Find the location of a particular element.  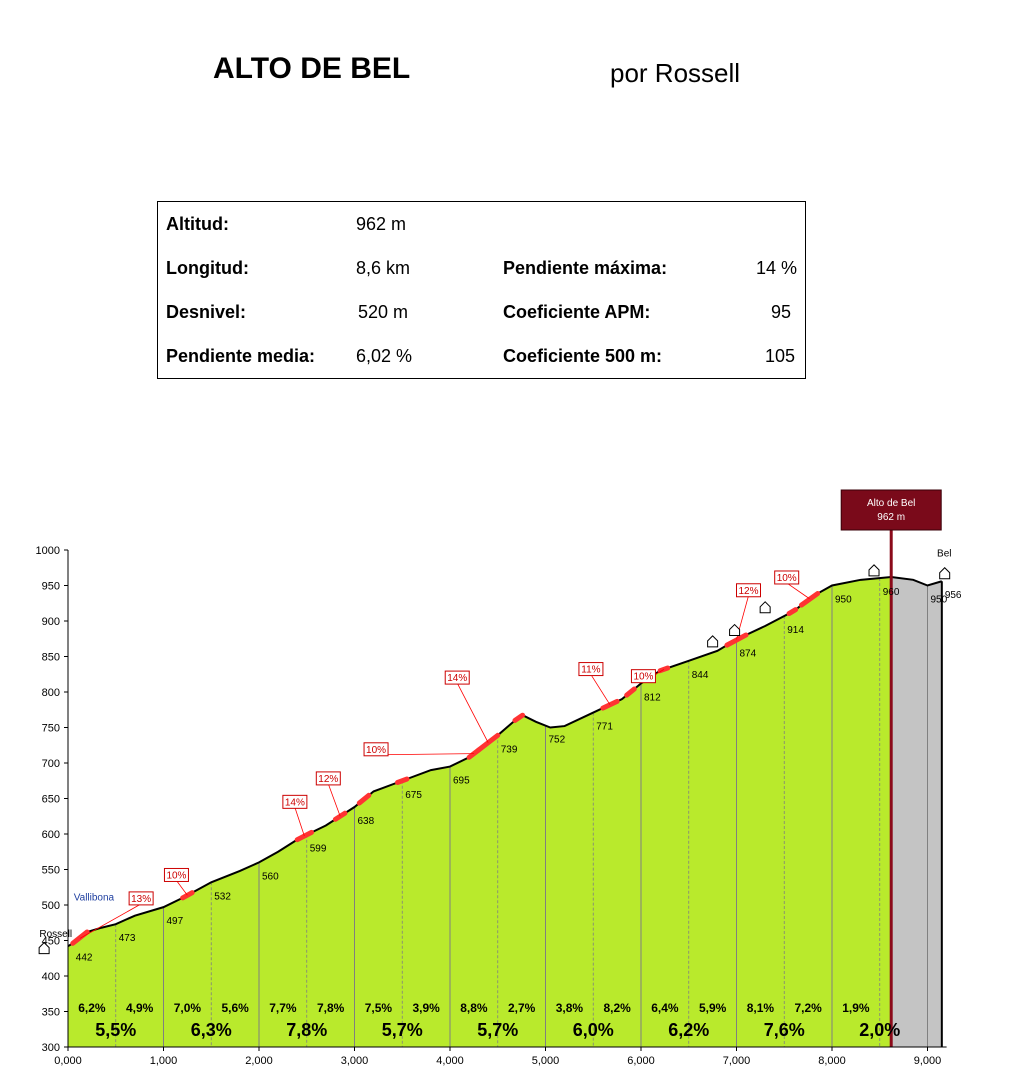

elevation-label: 695 is located at coordinates (461, 781).